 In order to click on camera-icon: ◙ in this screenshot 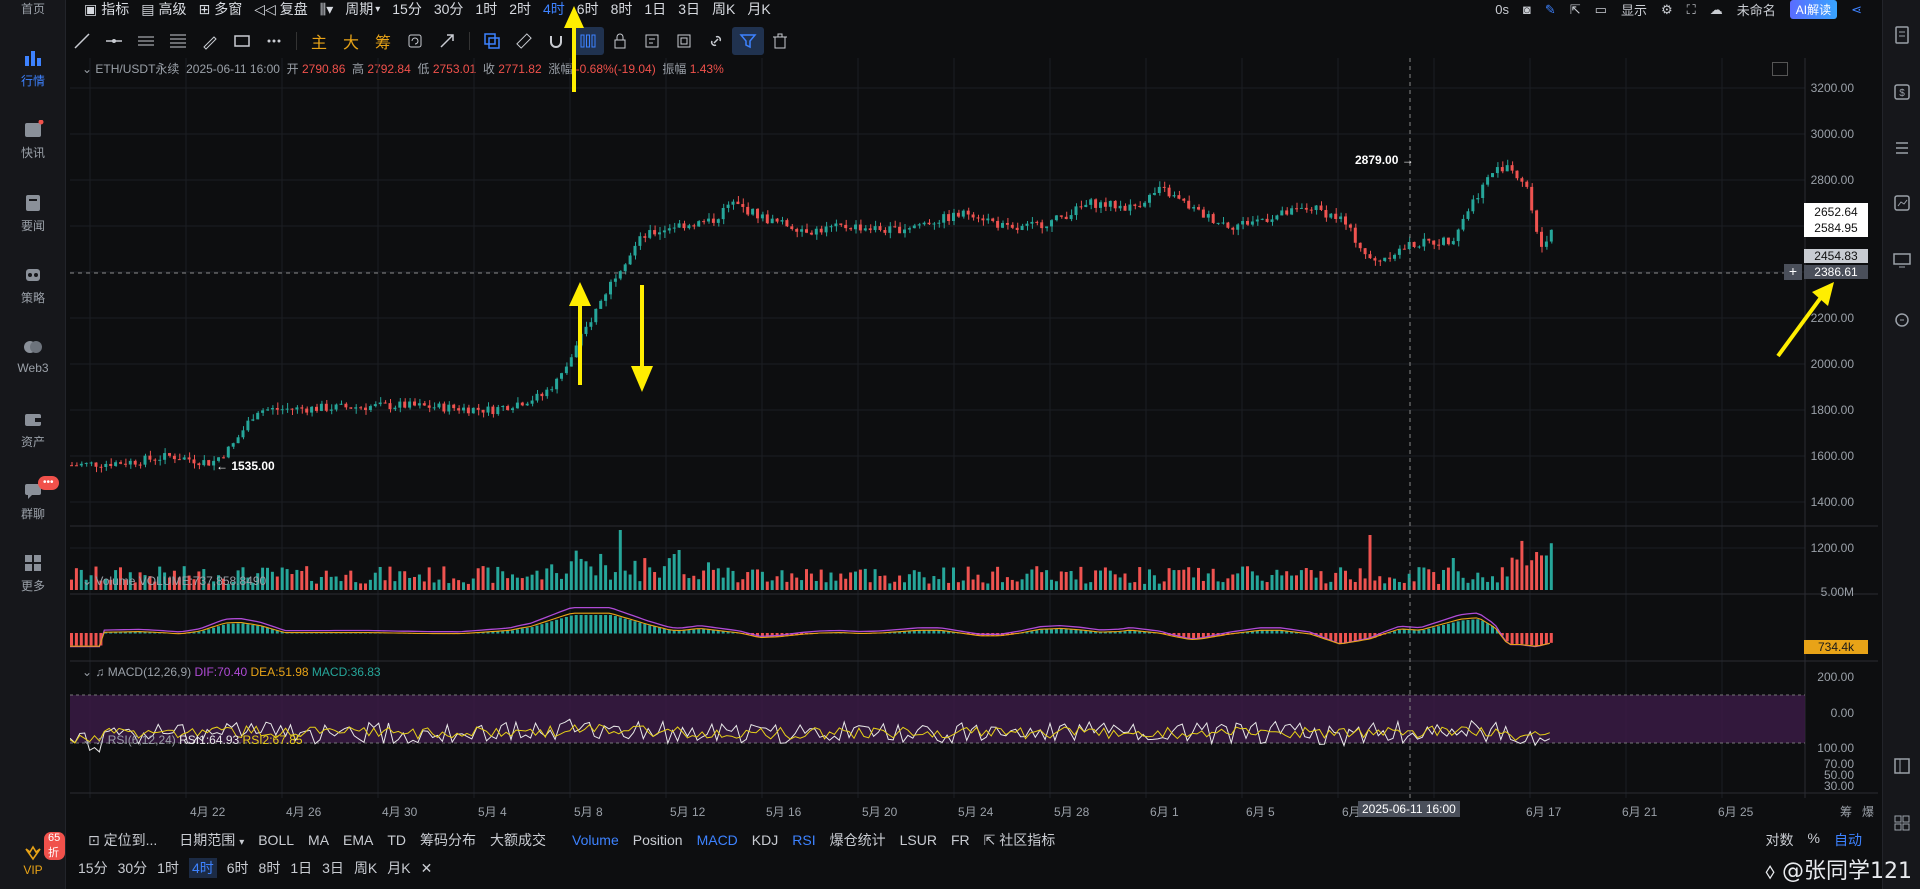, I will do `click(1526, 9)`.